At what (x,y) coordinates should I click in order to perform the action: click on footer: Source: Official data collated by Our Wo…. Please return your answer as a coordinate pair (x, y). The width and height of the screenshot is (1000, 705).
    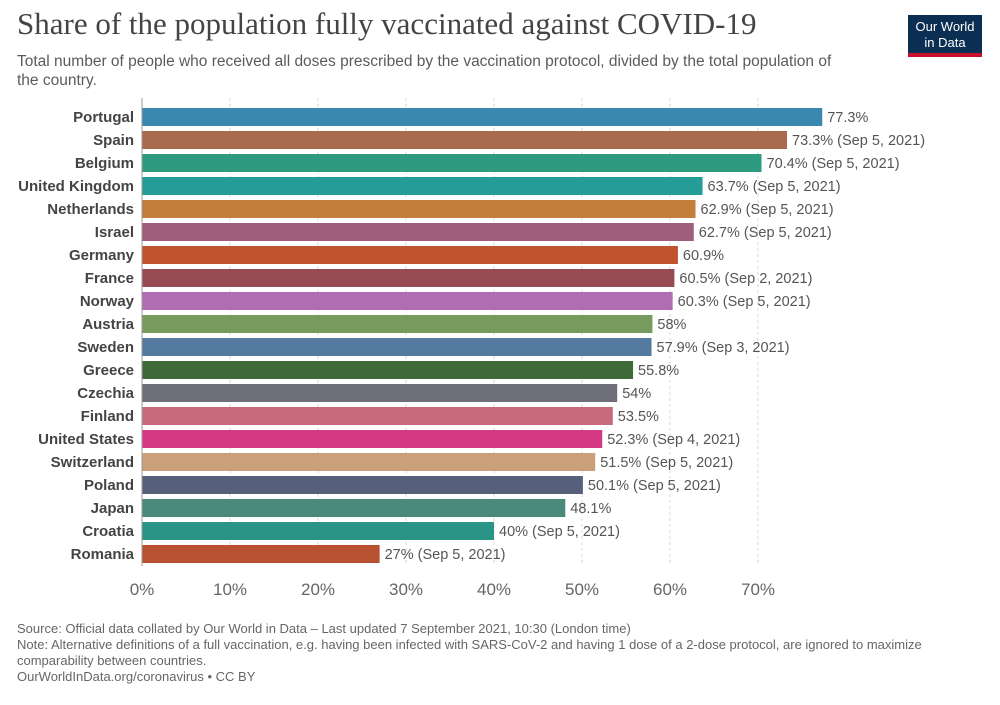
    Looking at the image, I should click on (497, 653).